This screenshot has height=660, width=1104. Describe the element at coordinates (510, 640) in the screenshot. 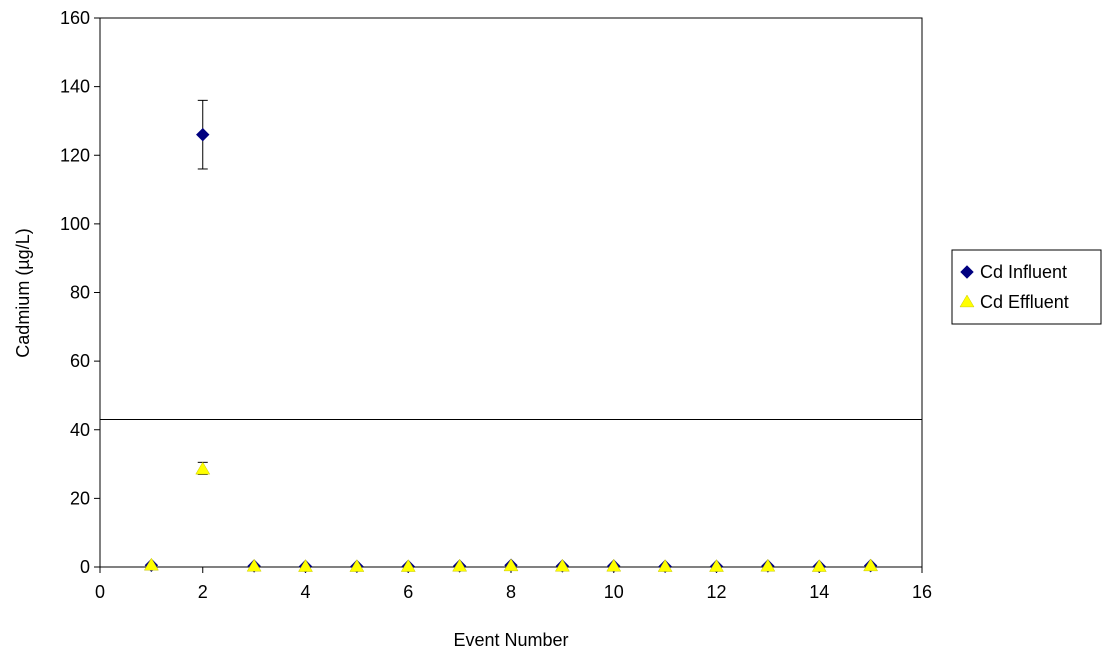

I see `x-axis-label: Event Number` at that location.